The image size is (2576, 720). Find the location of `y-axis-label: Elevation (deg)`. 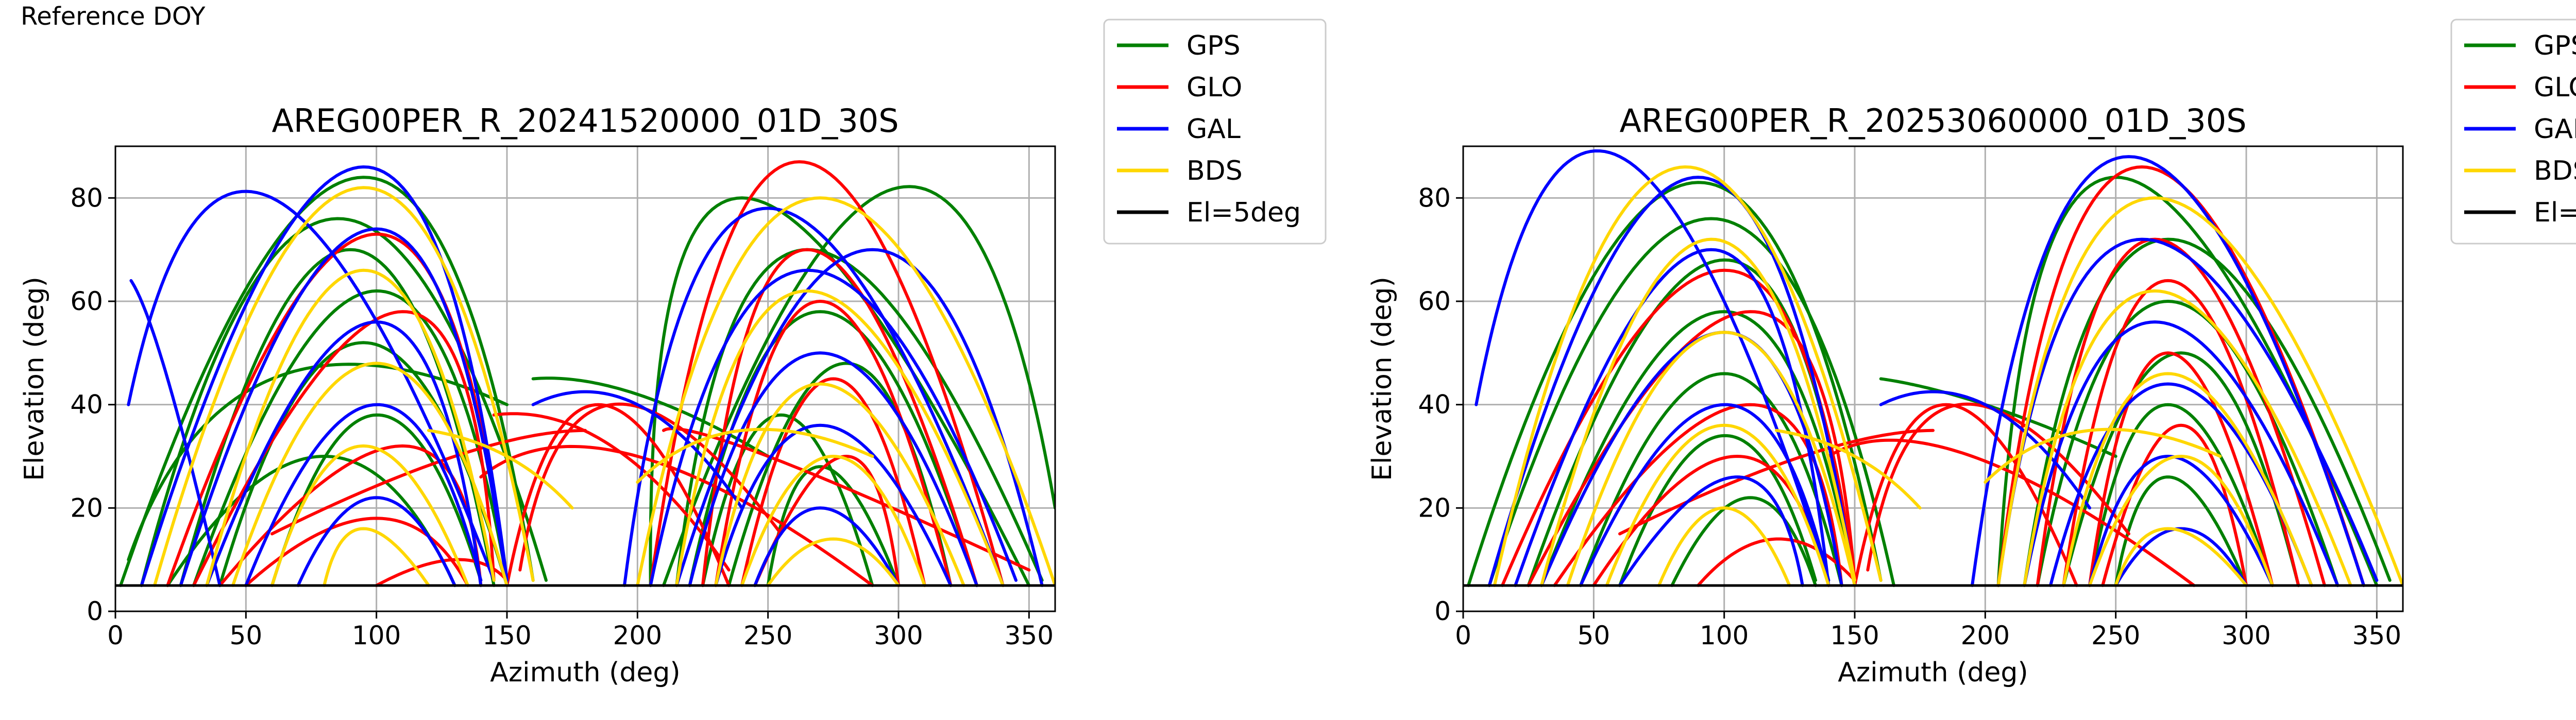

y-axis-label: Elevation (deg) is located at coordinates (35, 379).